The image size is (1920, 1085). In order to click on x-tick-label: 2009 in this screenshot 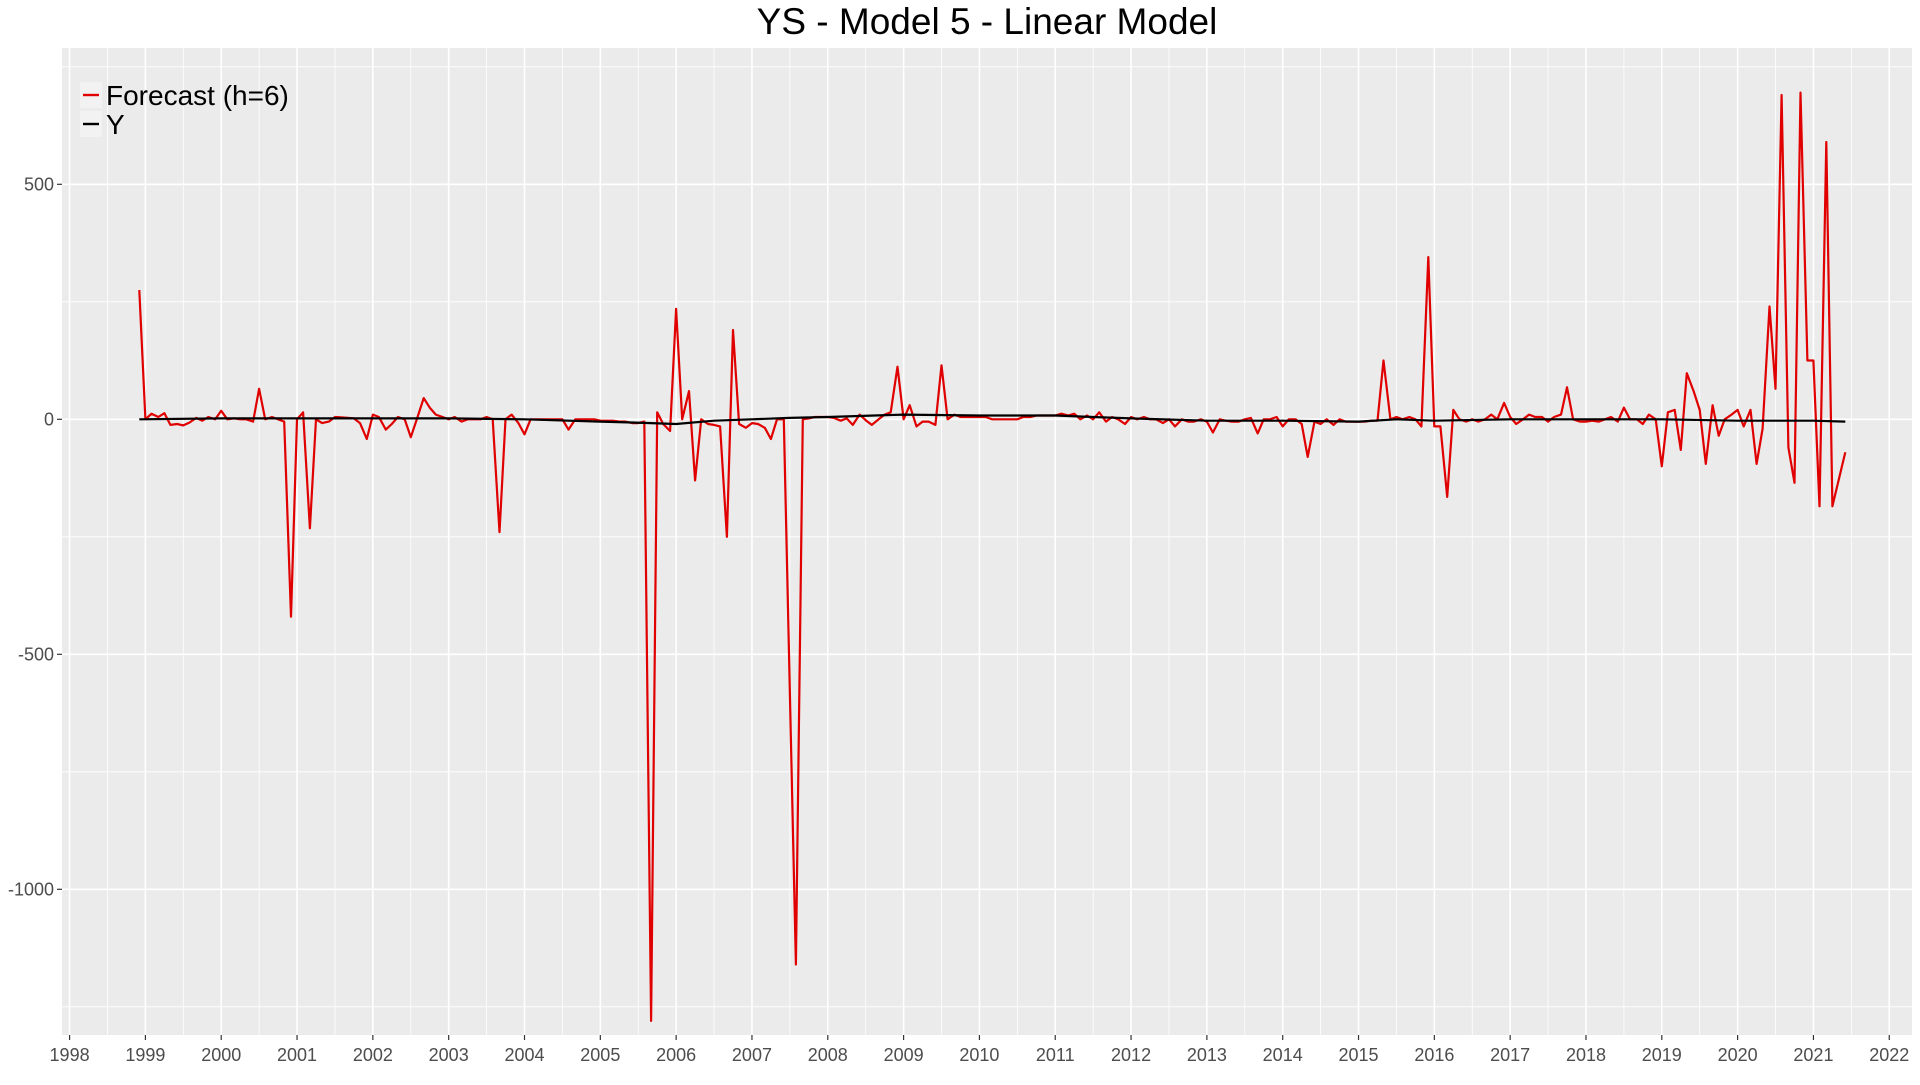, I will do `click(904, 1055)`.